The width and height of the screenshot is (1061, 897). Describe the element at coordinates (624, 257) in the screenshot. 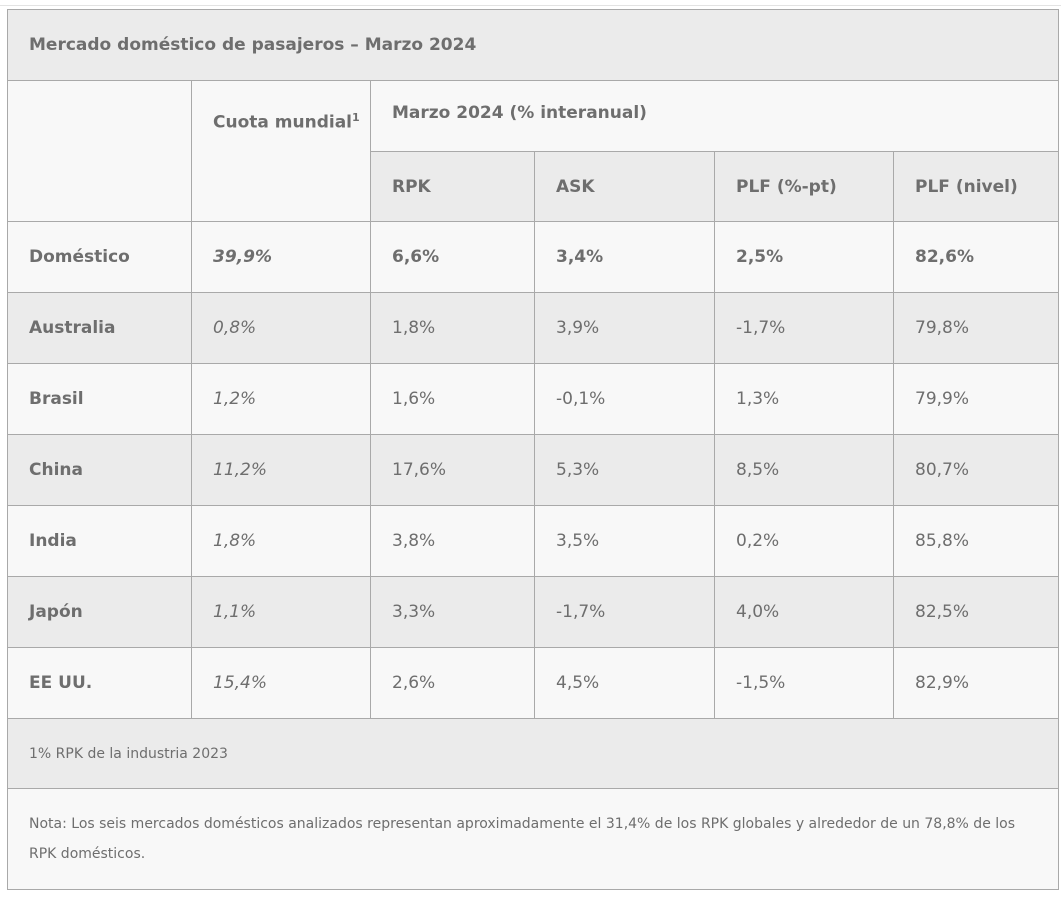

I see `row-ask: 3,4%` at that location.